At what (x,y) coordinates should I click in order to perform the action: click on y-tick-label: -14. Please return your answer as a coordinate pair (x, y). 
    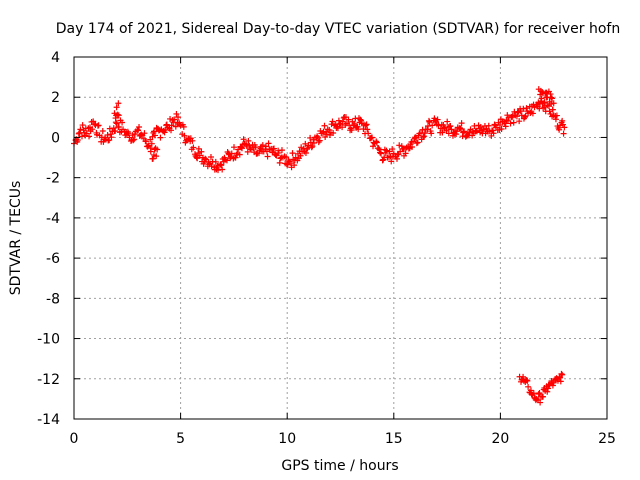
    Looking at the image, I should click on (48, 420).